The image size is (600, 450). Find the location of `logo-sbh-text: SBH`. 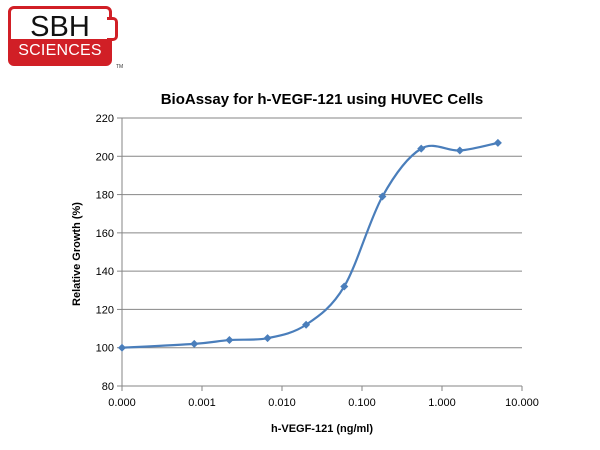

logo-sbh-text: SBH is located at coordinates (60, 27).